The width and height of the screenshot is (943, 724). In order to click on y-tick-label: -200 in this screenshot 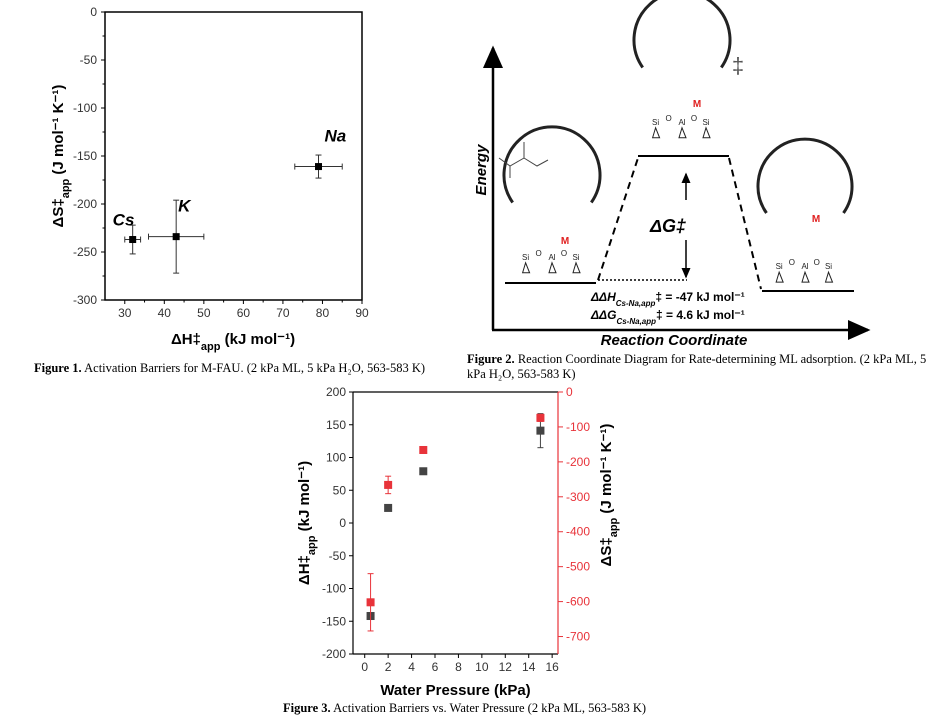, I will do `click(85, 204)`.